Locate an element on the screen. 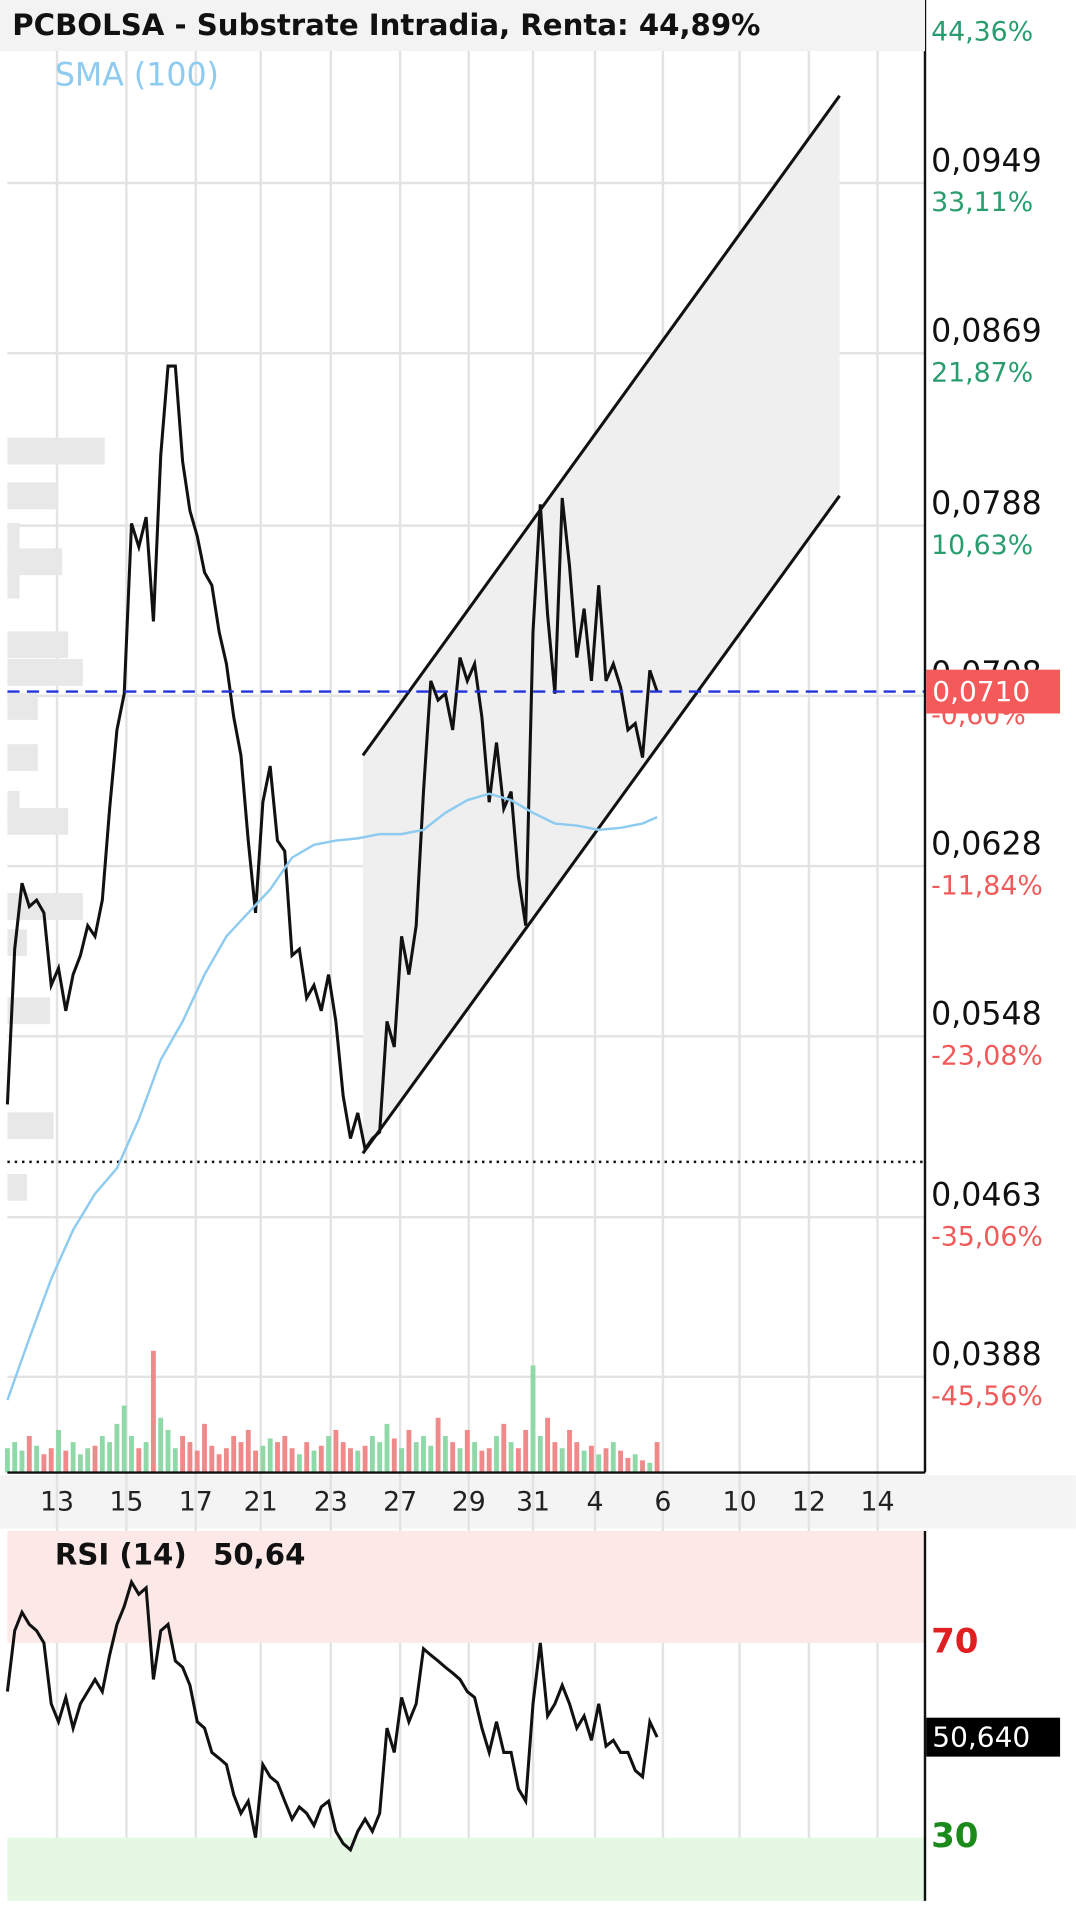  rsi-zone is located at coordinates (466, 1586).